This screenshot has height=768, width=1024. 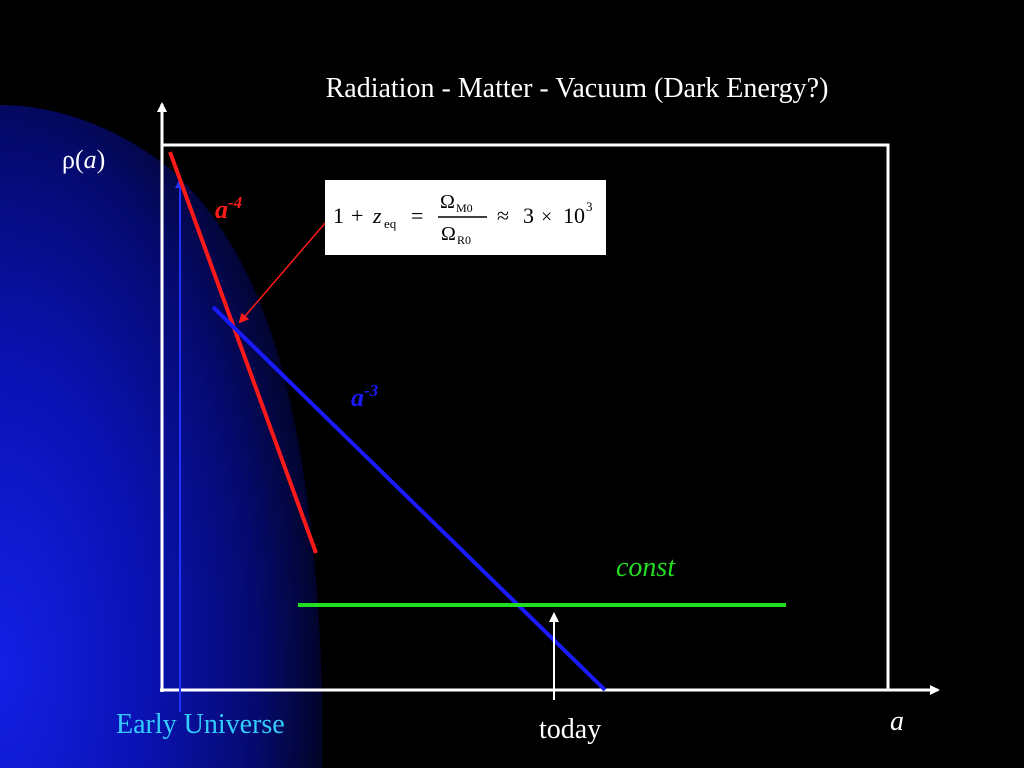 I want to click on eq-coef: 3, so click(x=528, y=215).